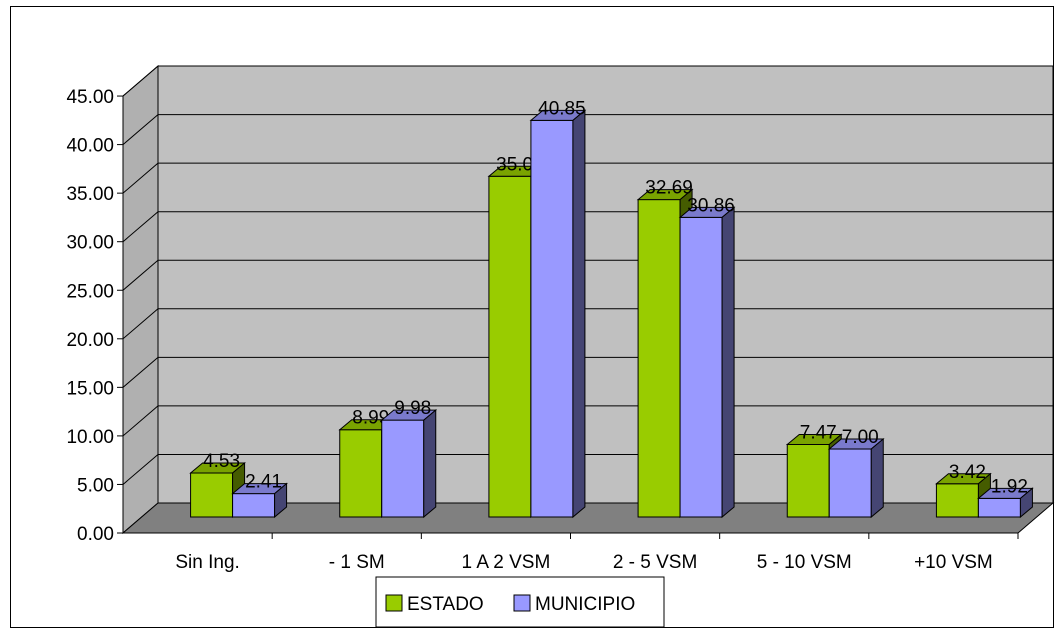 The image size is (1057, 631). What do you see at coordinates (357, 562) in the screenshot?
I see `x-category-label: - 1 SM` at bounding box center [357, 562].